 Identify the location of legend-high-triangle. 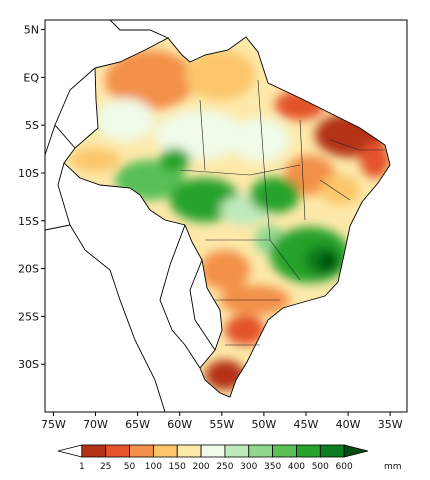
(356, 451).